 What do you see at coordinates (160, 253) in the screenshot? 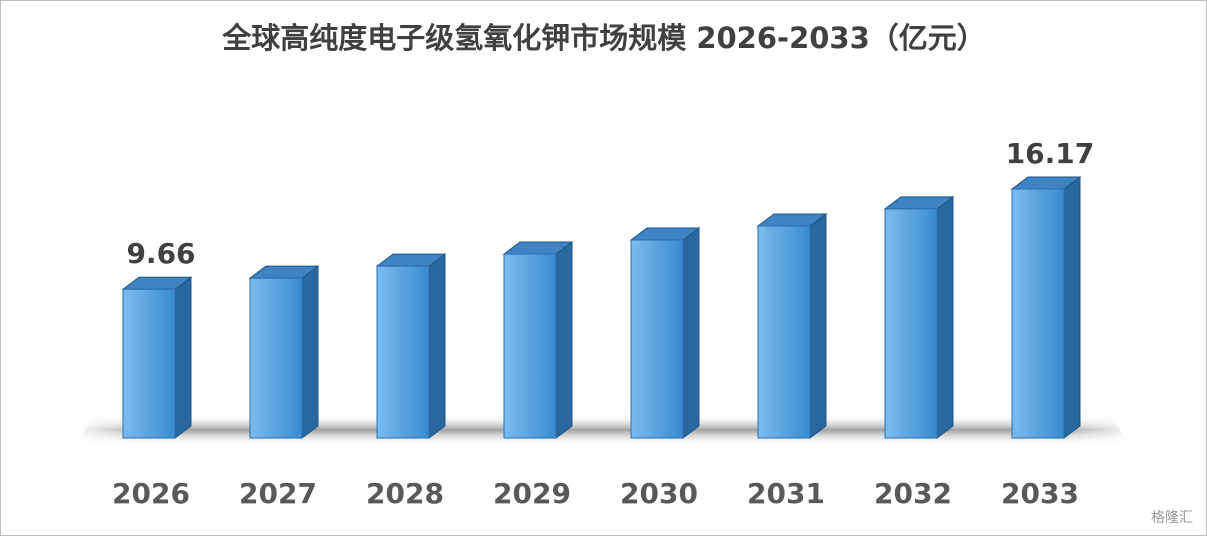
I see `data-label: 9.66` at bounding box center [160, 253].